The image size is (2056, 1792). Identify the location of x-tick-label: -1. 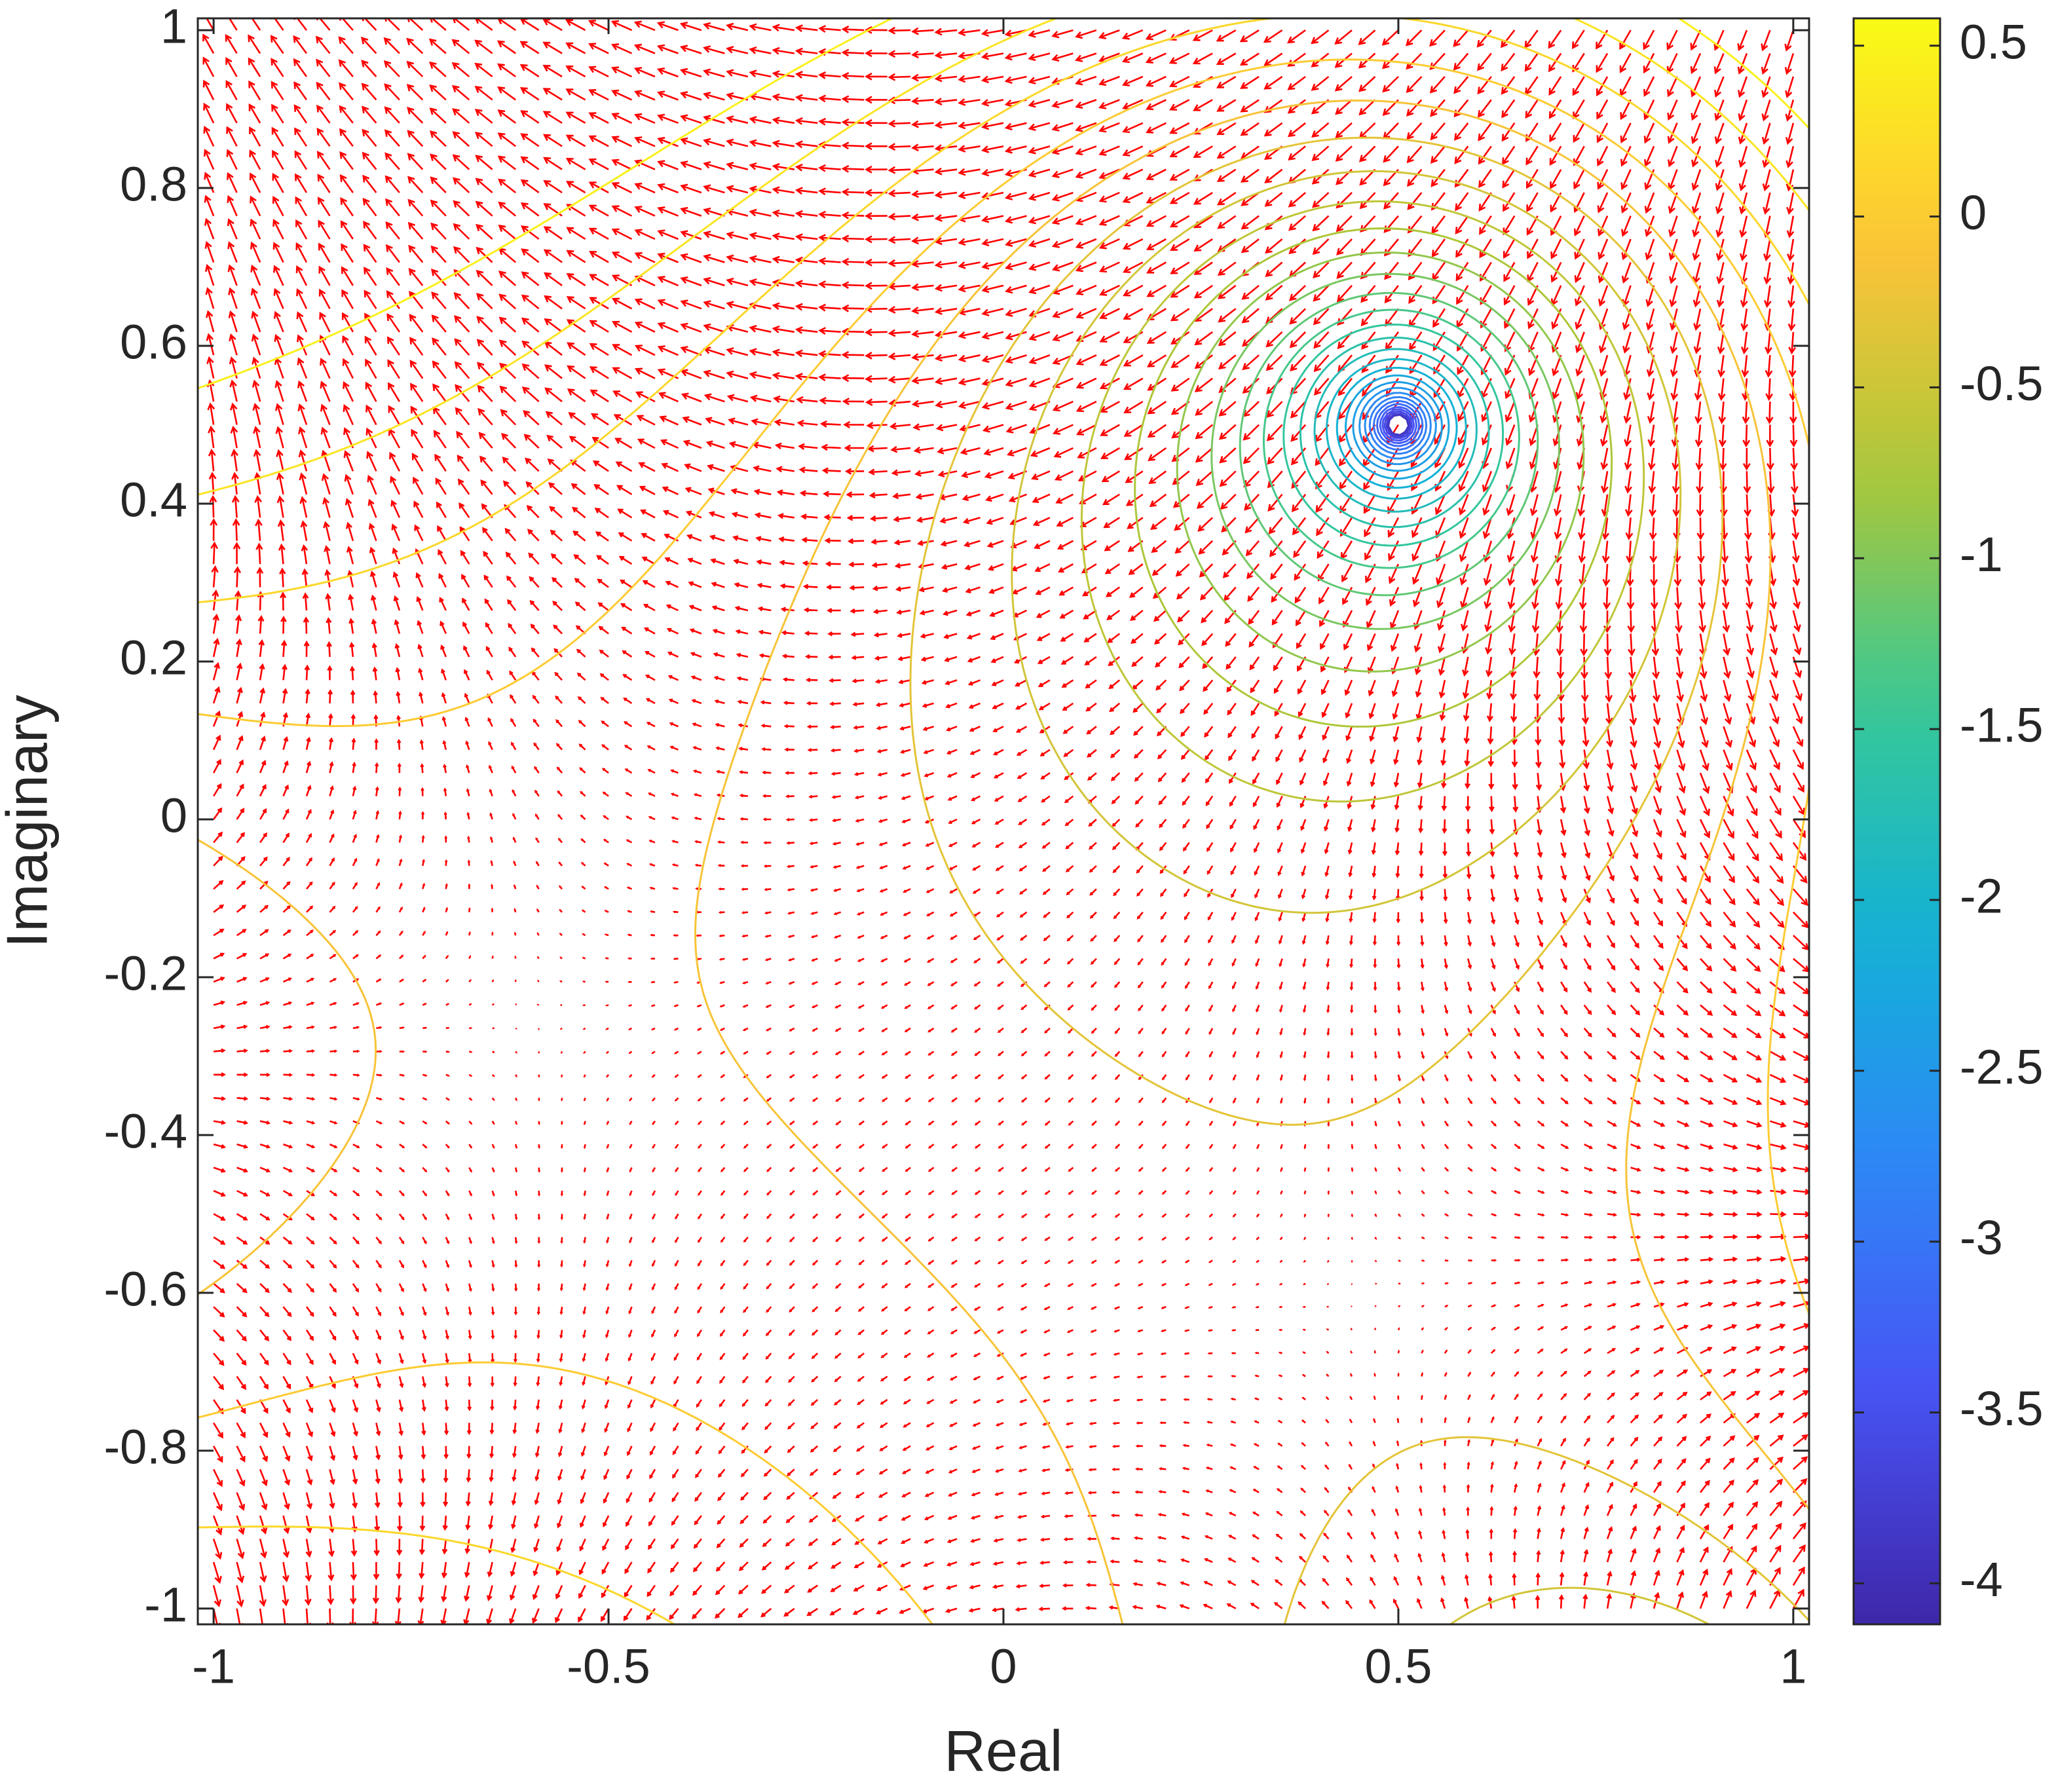
(213, 1666).